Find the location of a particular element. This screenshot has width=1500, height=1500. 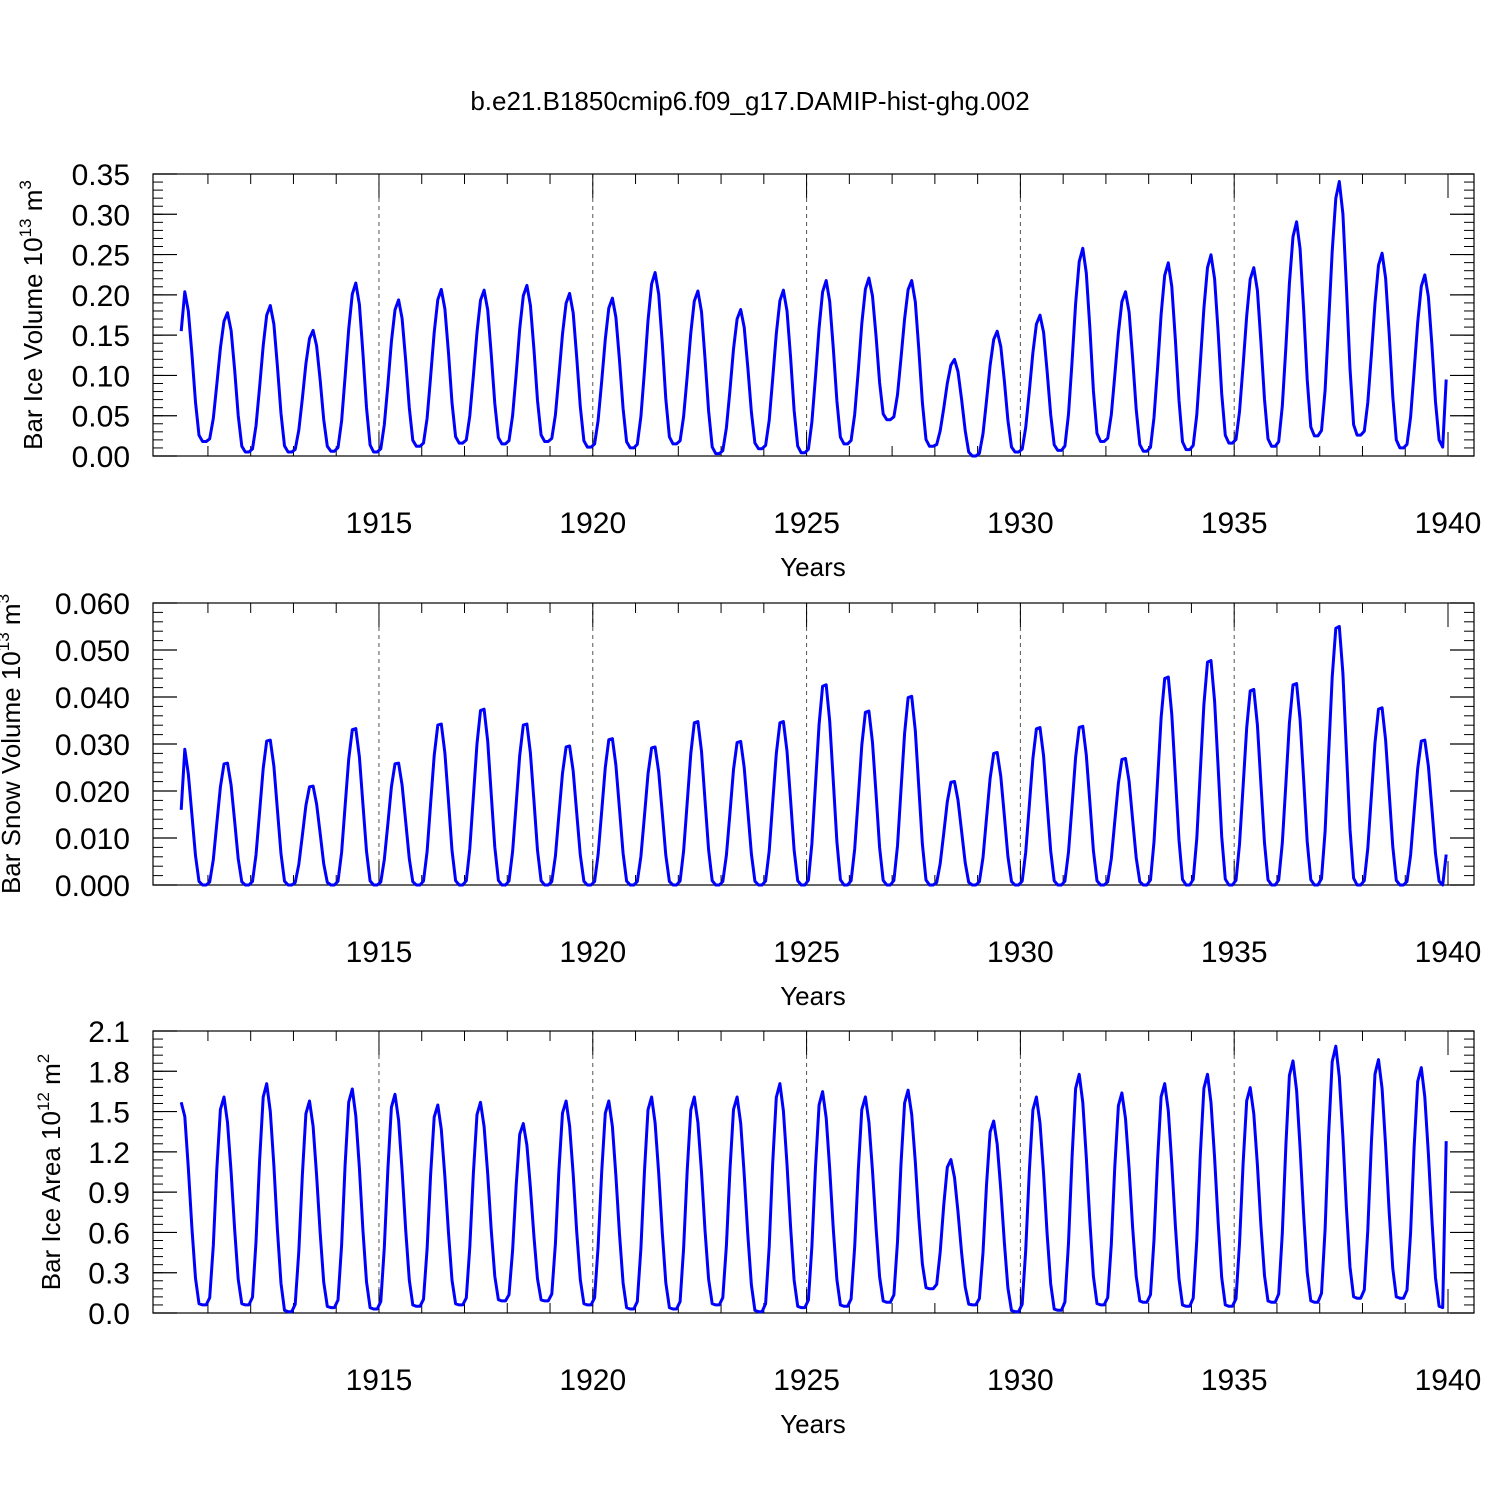

y-axis-title: Bar Snow Volume 1013 m3 is located at coordinates (13, 744).